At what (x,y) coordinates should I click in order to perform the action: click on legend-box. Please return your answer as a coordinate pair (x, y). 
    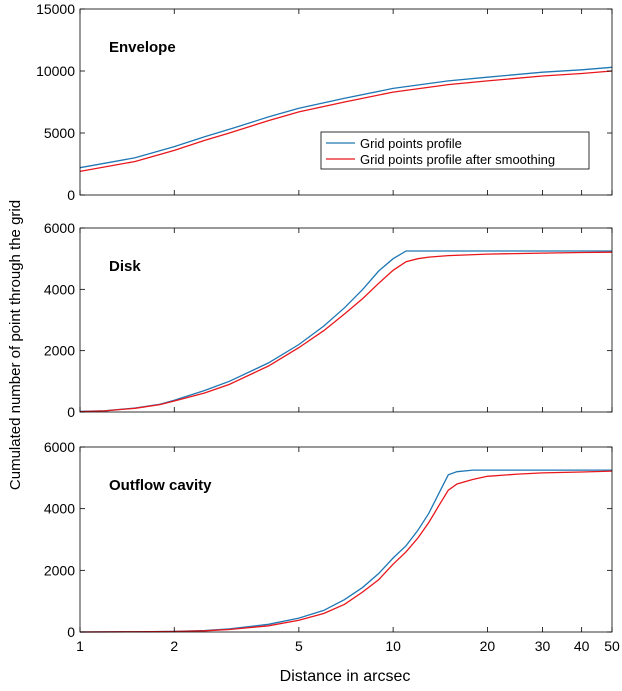
    Looking at the image, I should click on (455, 150).